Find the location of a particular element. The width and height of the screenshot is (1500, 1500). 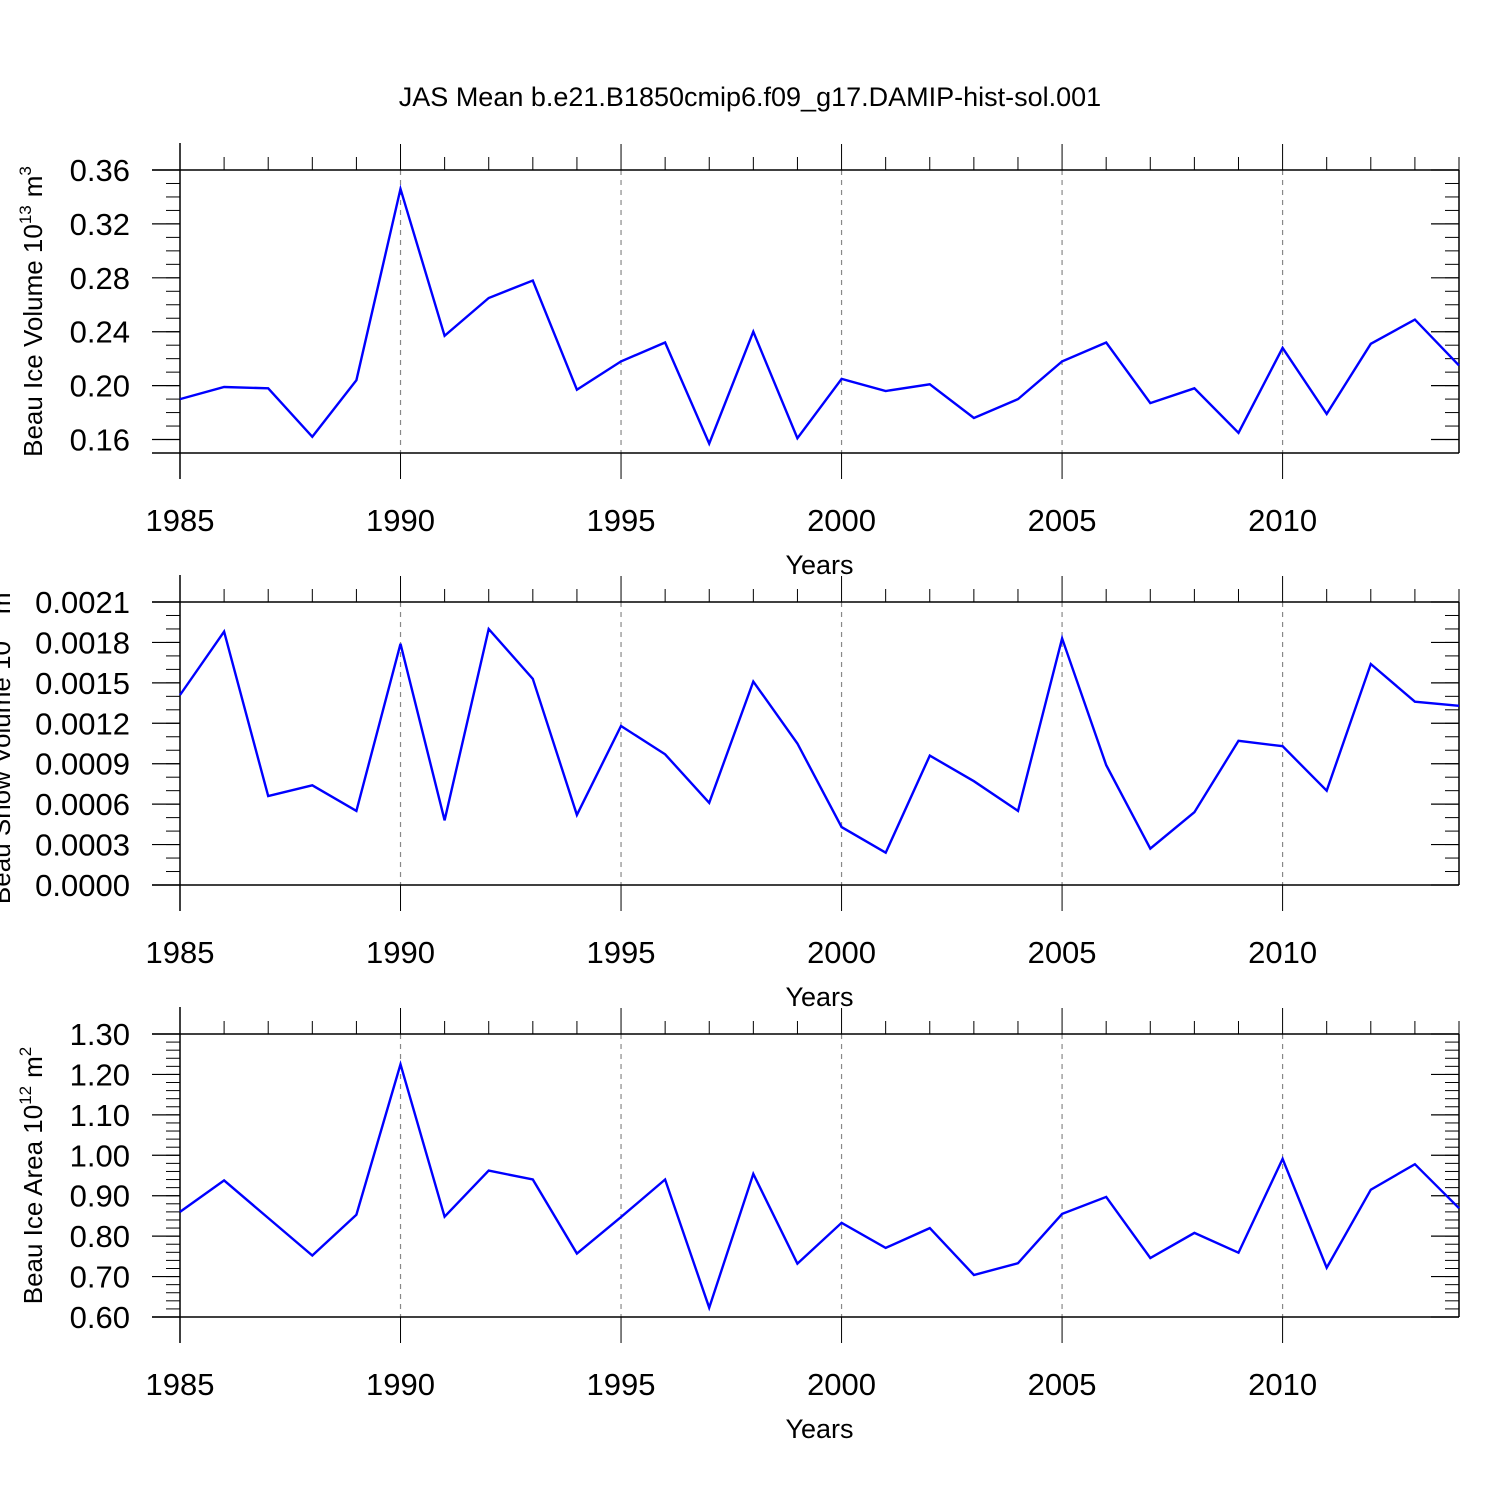

y-tick-label: 1.00 is located at coordinates (100, 1155).